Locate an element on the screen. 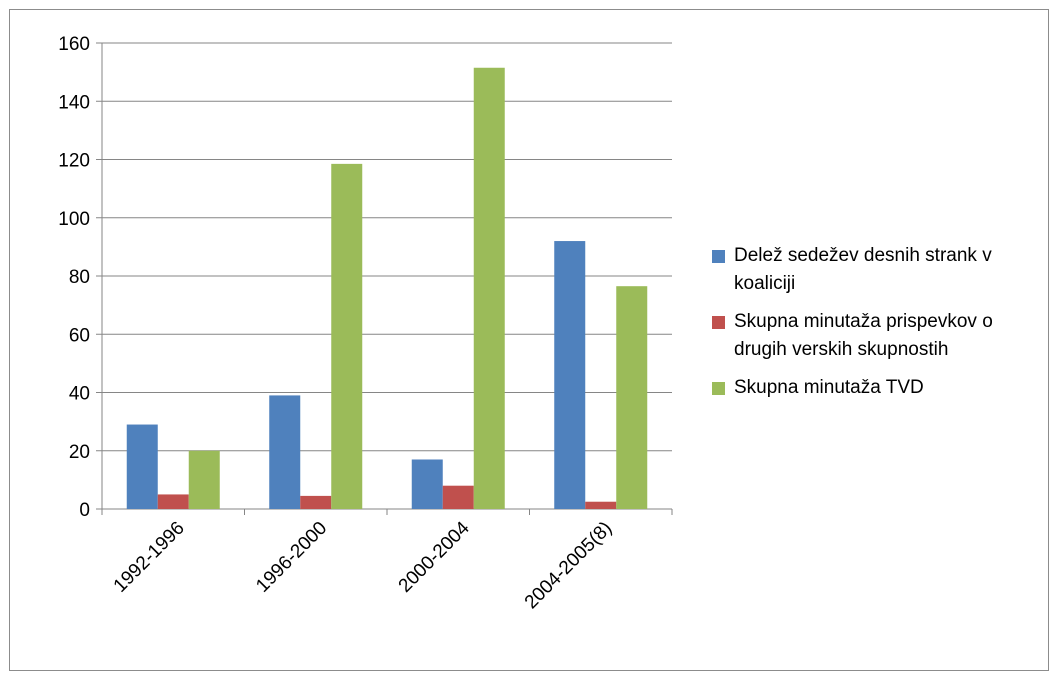 This screenshot has width=1059, height=680. bar-s2-c3 is located at coordinates (632, 397).